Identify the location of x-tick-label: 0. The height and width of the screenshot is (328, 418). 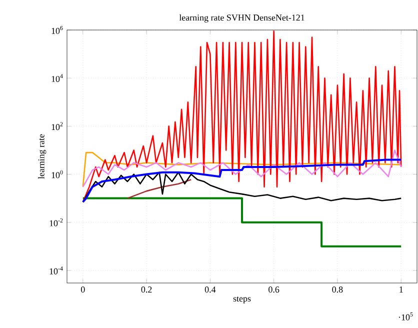
(83, 289).